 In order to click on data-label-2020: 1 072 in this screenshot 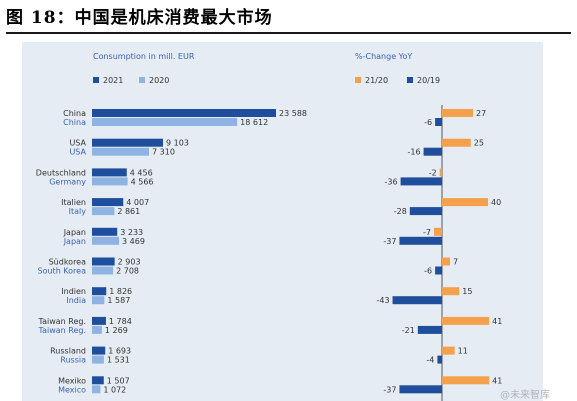, I will do `click(114, 389)`.